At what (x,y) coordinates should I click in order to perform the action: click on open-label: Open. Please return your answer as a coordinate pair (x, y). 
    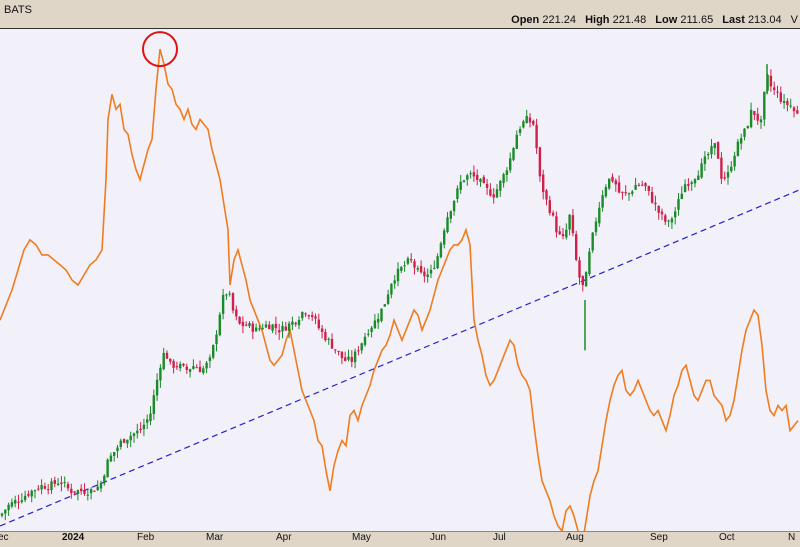
    Looking at the image, I should click on (525, 20).